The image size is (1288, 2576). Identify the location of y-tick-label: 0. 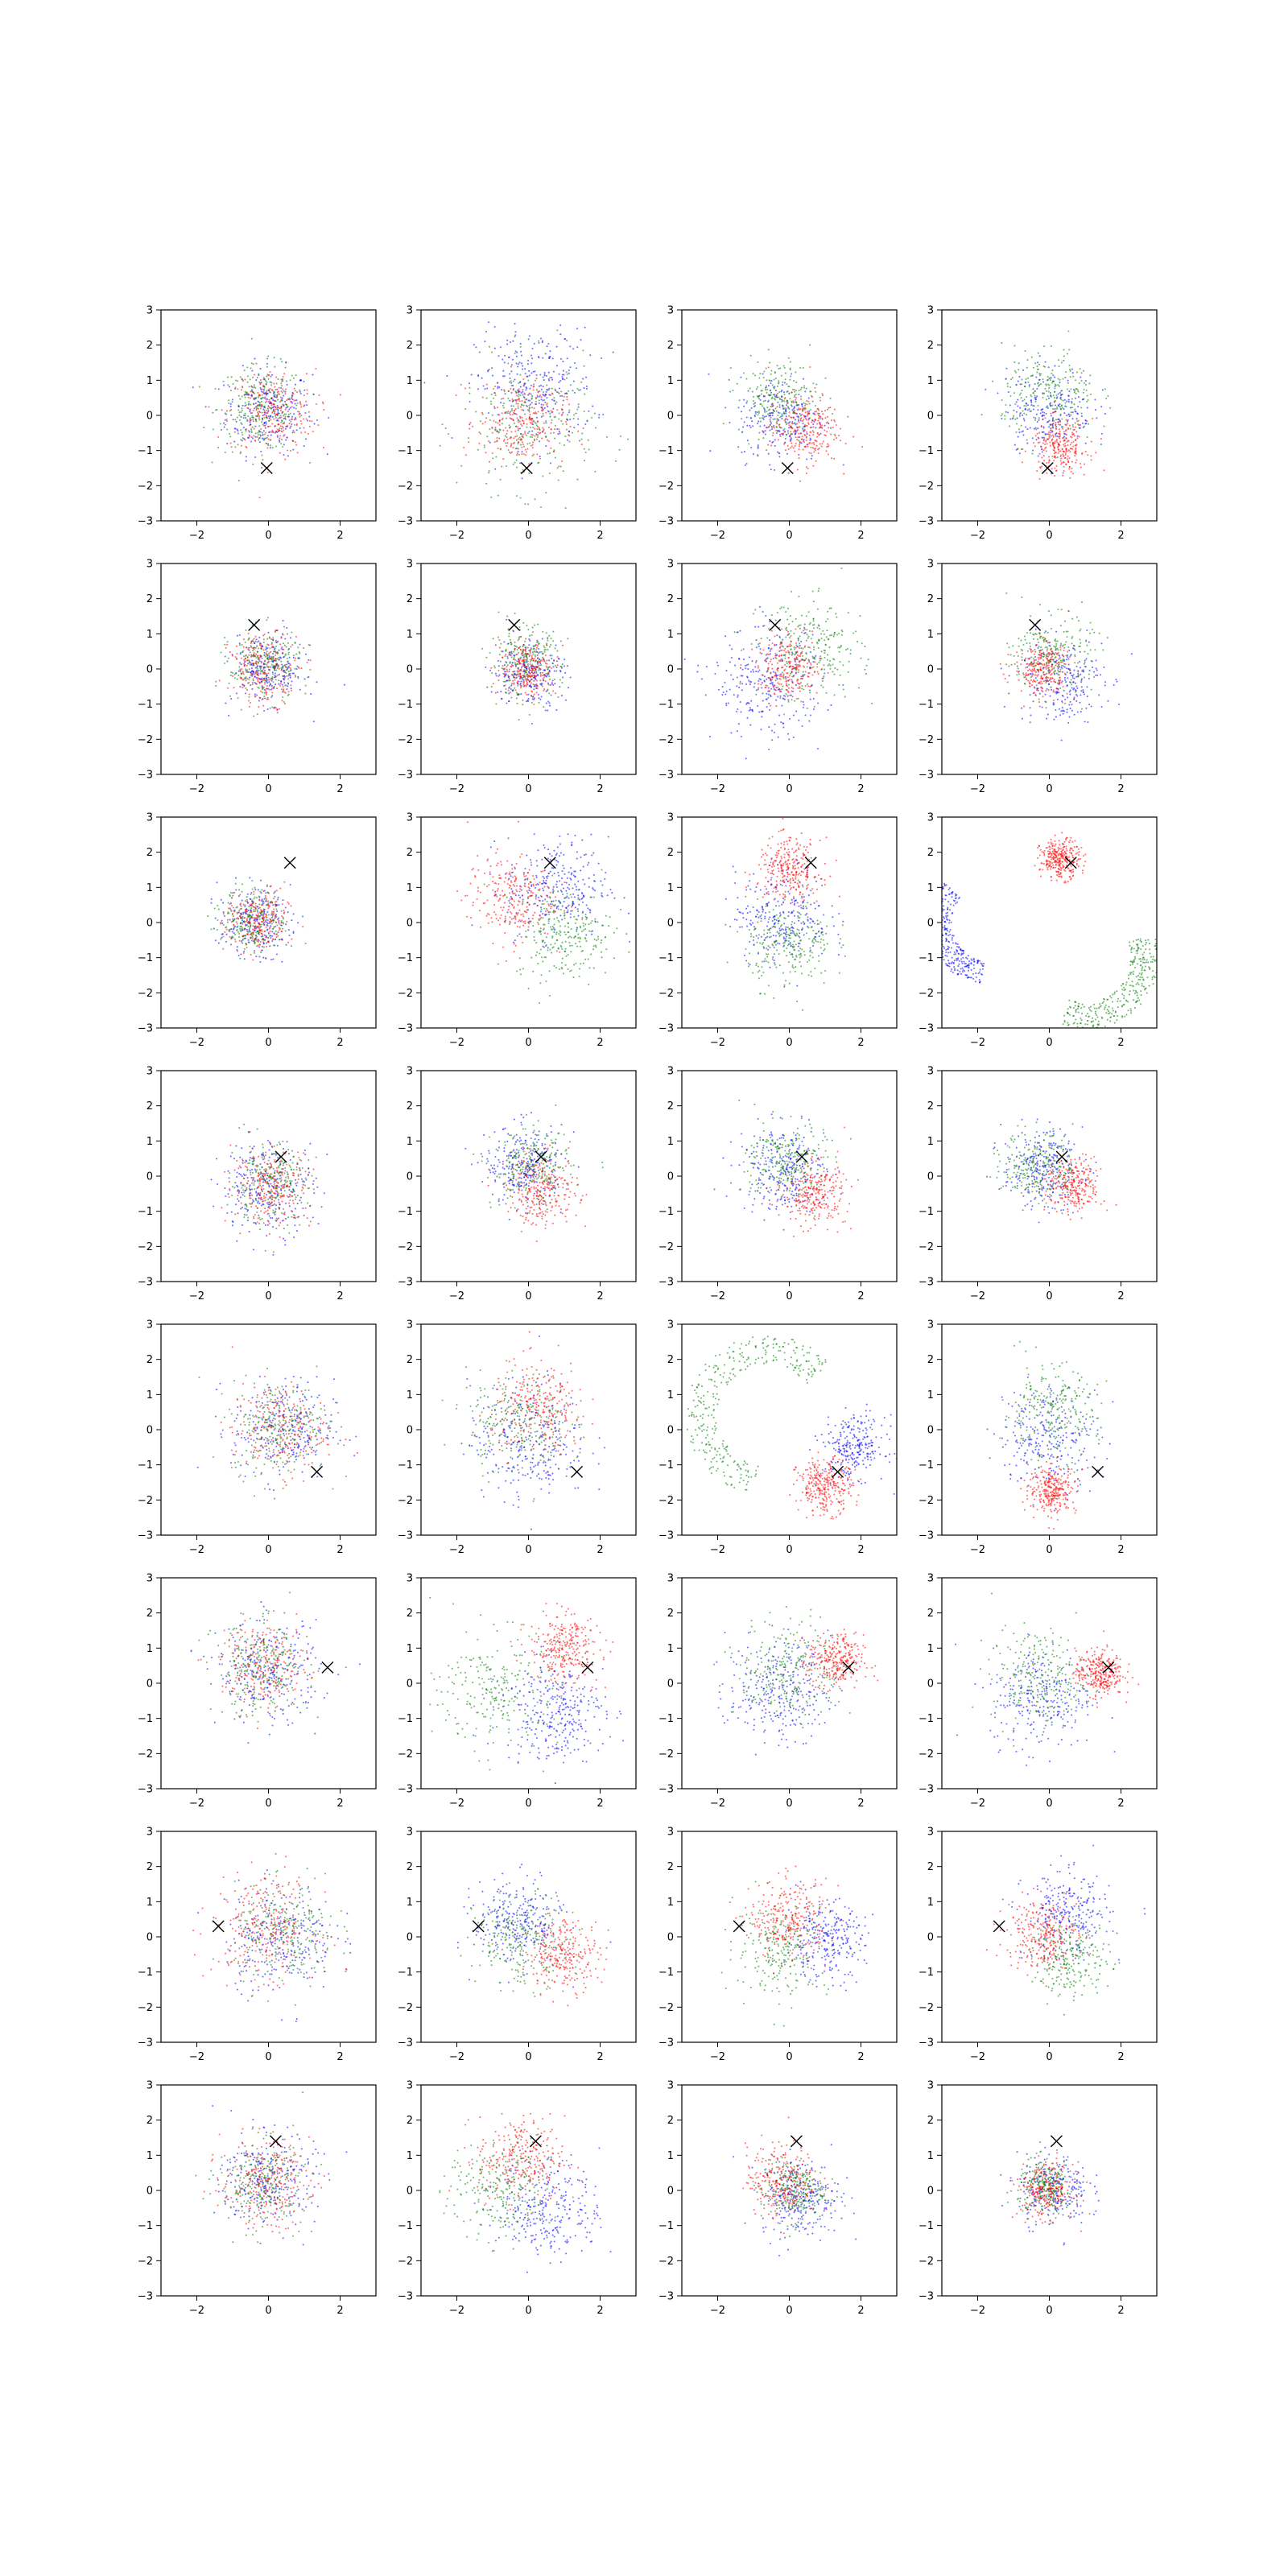
(150, 417).